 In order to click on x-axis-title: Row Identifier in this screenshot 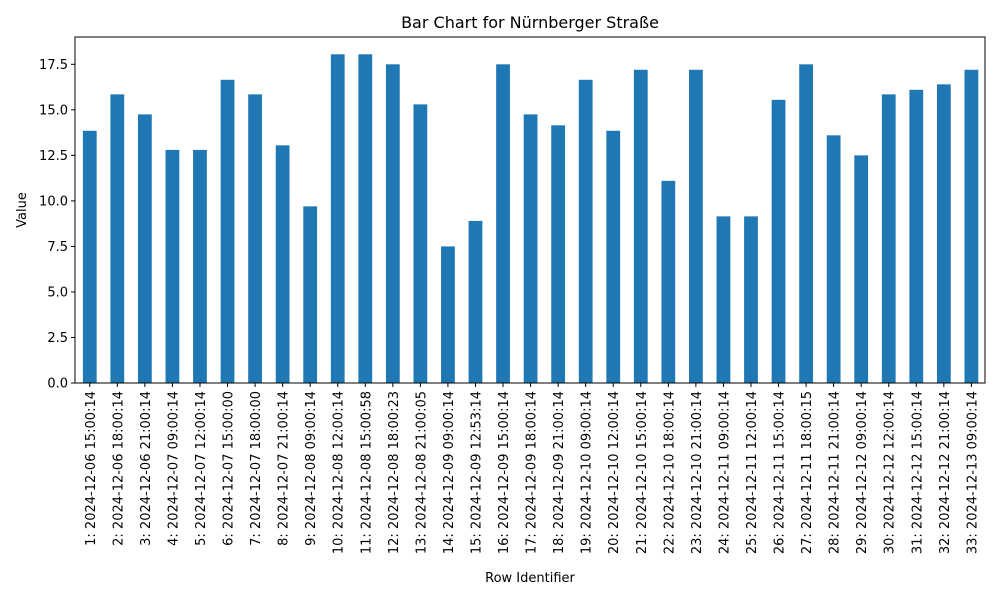, I will do `click(530, 578)`.